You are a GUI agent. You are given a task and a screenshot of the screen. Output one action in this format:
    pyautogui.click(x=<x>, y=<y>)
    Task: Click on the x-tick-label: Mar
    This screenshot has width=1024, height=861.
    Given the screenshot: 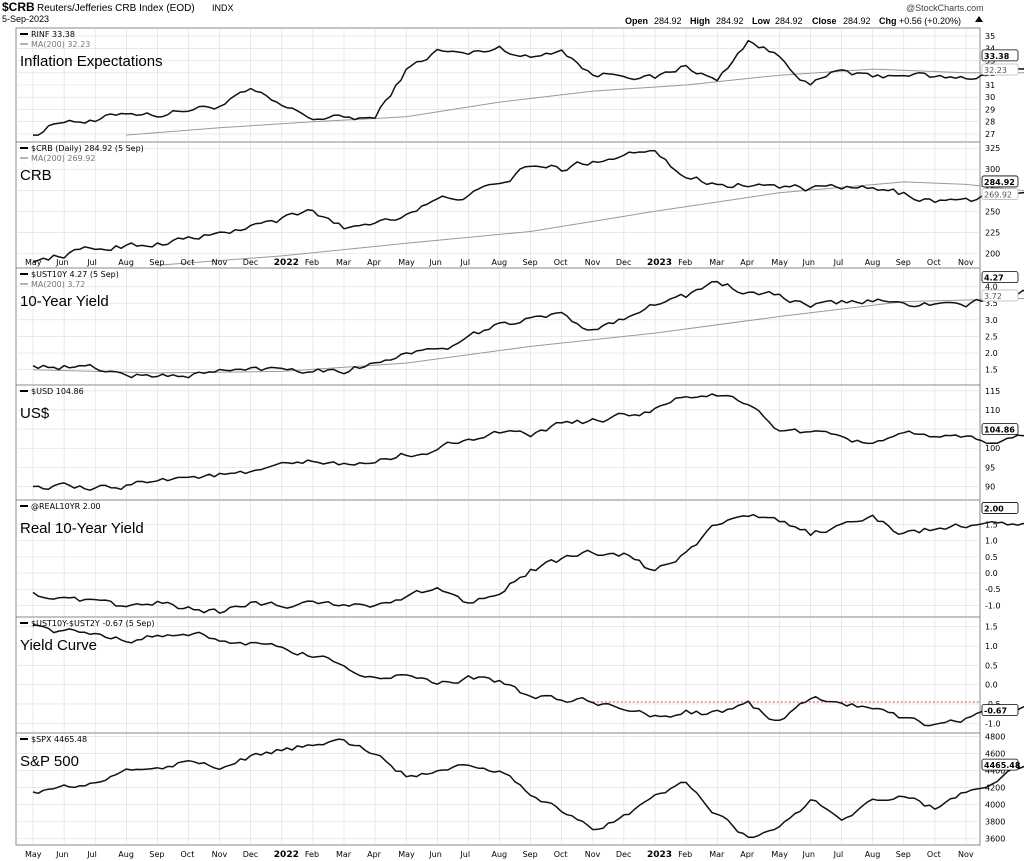 What is the action you would take?
    pyautogui.click(x=717, y=854)
    